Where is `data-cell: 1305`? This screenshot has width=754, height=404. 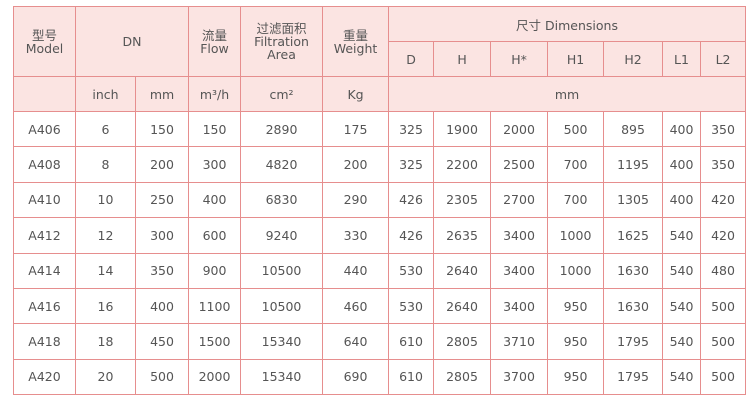 data-cell: 1305 is located at coordinates (633, 200).